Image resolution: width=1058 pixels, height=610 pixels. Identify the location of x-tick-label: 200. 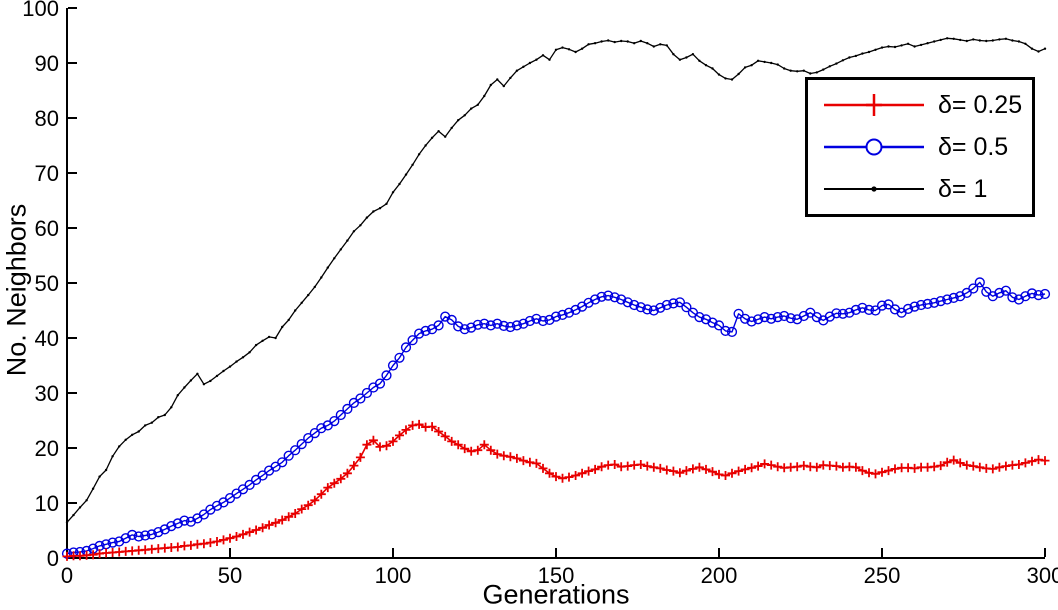
(719, 575).